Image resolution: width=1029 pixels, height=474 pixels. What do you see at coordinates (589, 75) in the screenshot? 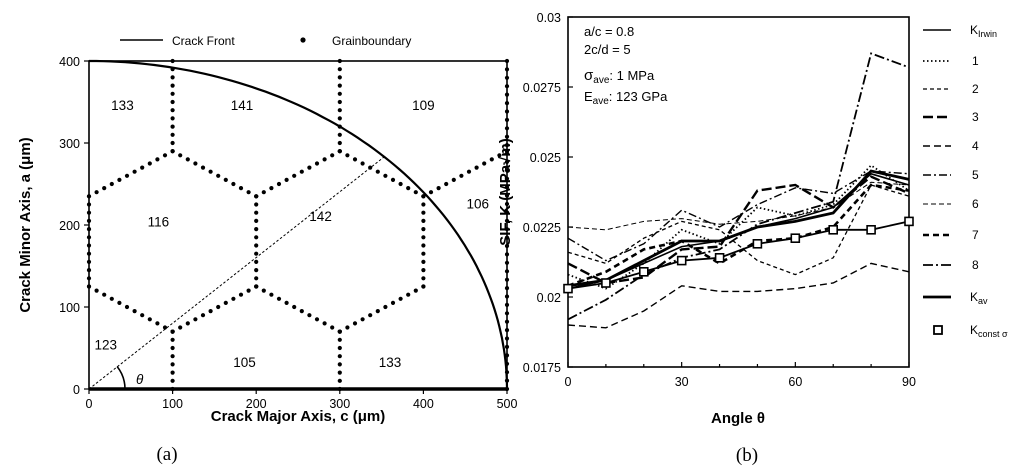
I see `annotation-sigma-symbol: σ` at bounding box center [589, 75].